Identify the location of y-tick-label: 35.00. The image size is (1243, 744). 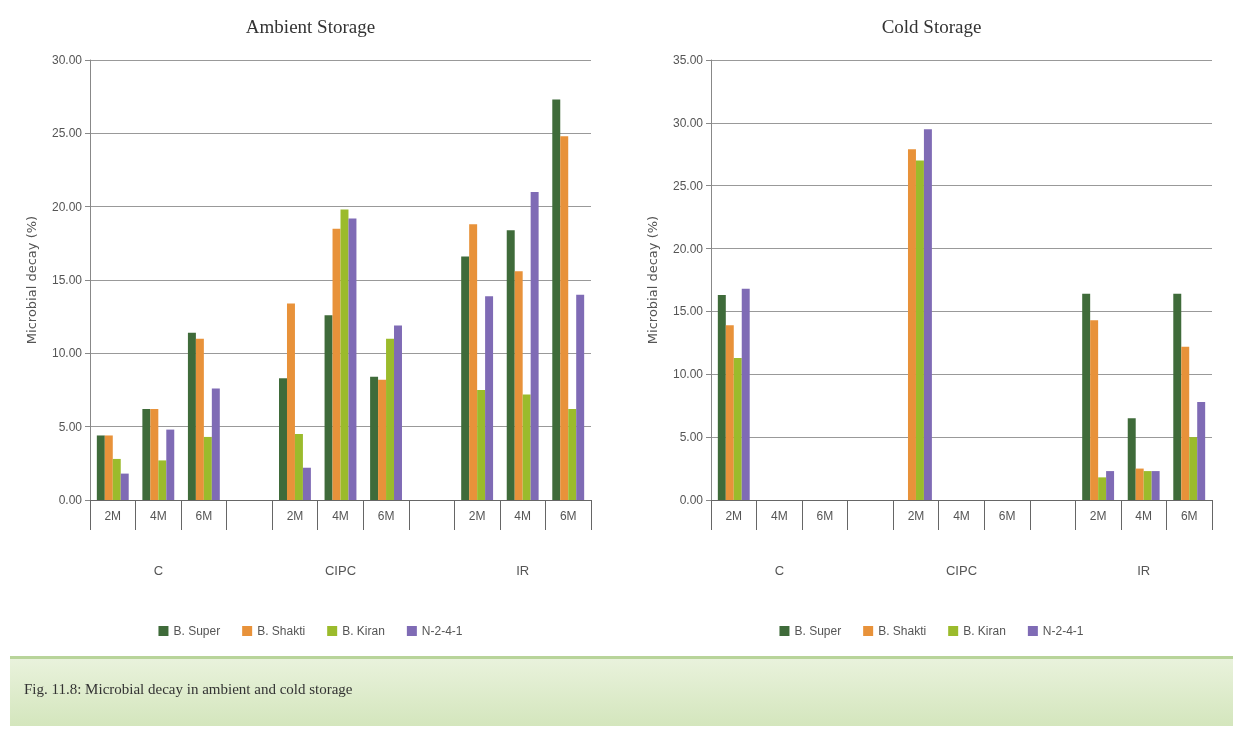
(688, 60).